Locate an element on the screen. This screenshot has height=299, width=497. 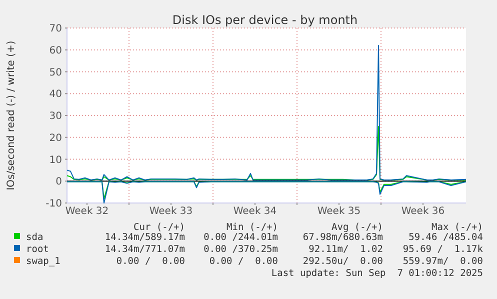
chart-title: Disk IOs per device - by month is located at coordinates (265, 20).